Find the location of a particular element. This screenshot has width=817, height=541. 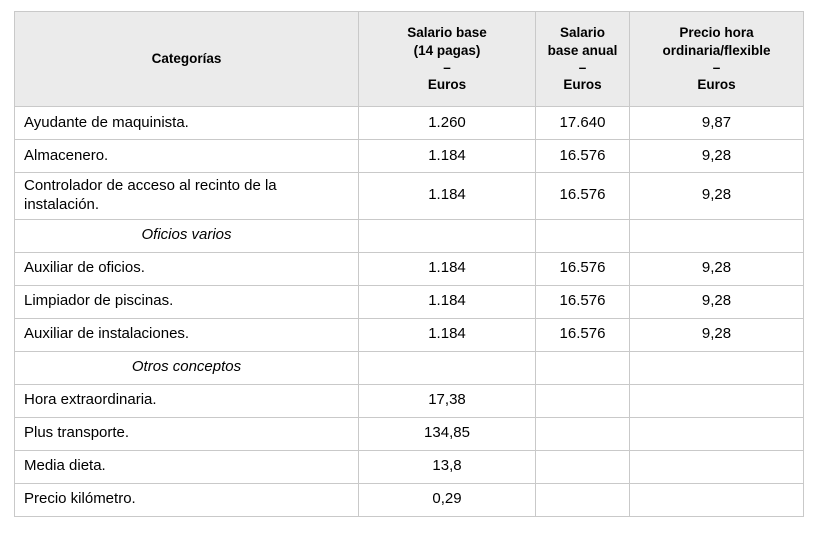

table-row: Precio kilómetro. 0,29 is located at coordinates (409, 499).